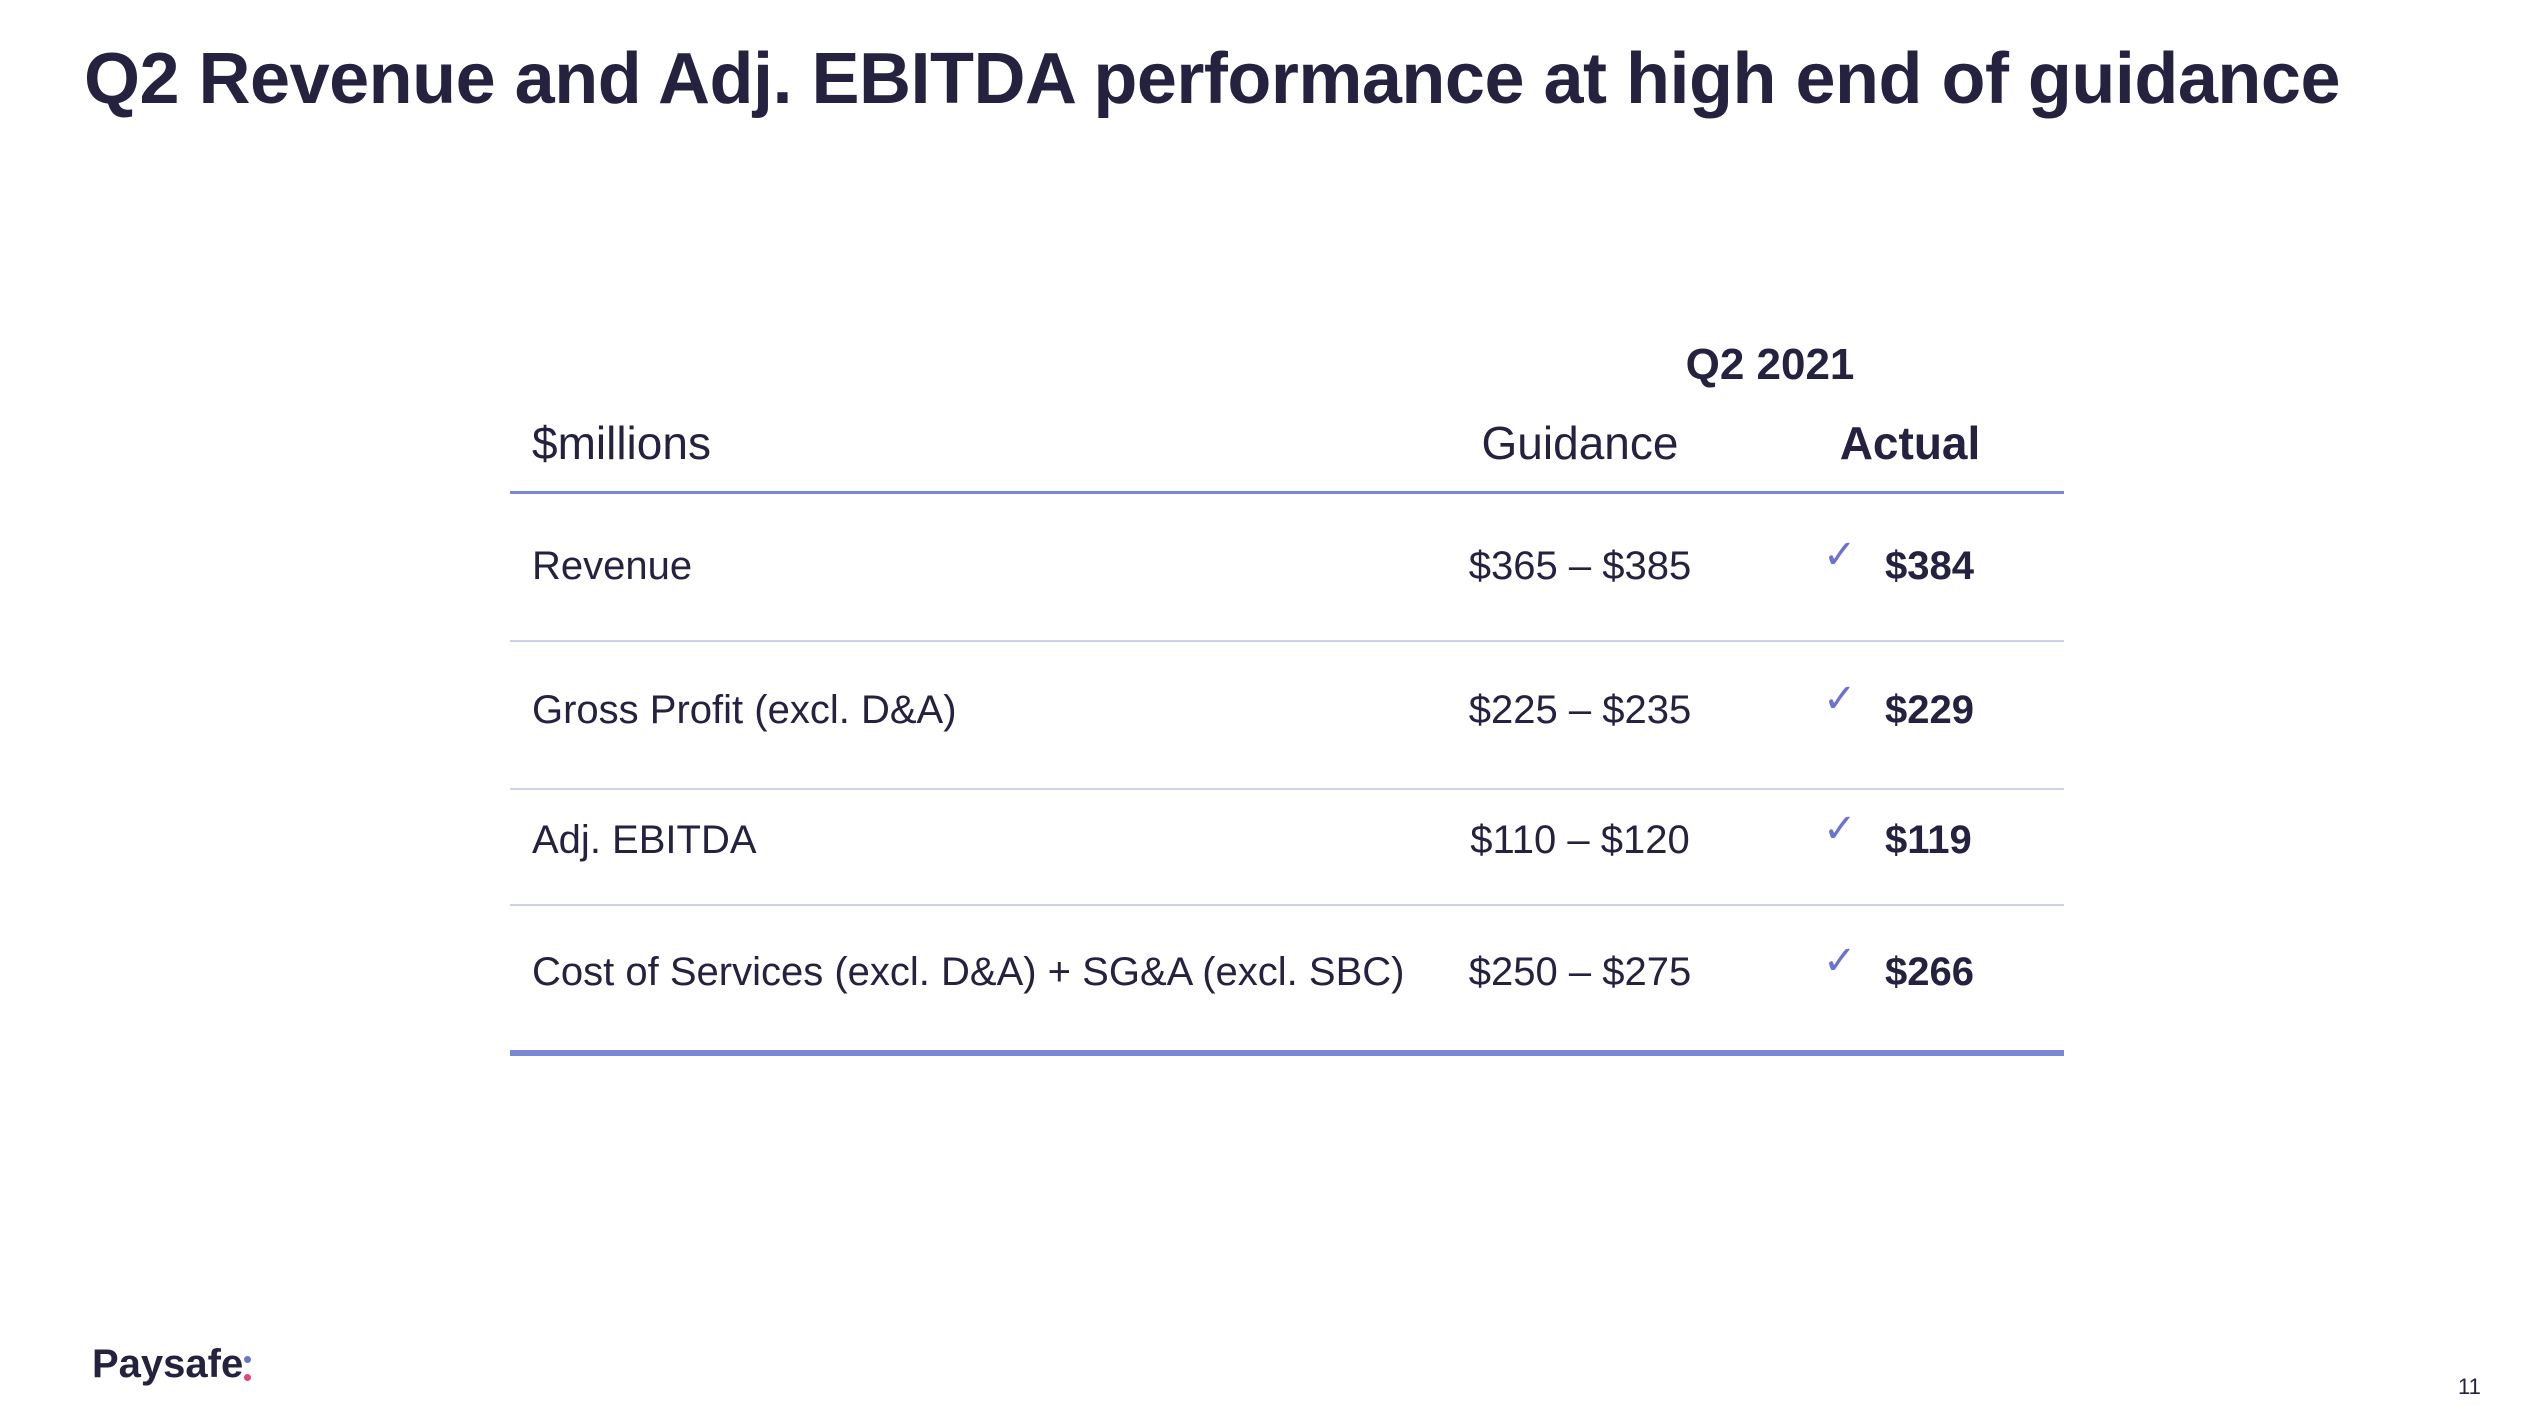 The image size is (2542, 1426). I want to click on column-header-millions: $millions, so click(621, 443).